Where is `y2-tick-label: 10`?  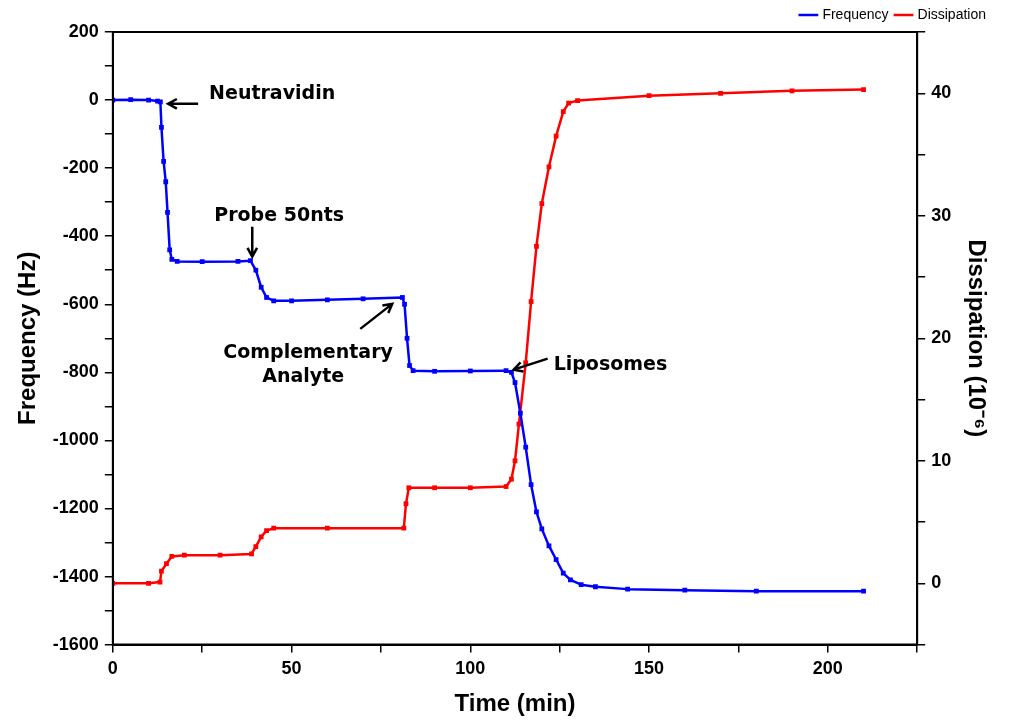
y2-tick-label: 10 is located at coordinates (941, 459).